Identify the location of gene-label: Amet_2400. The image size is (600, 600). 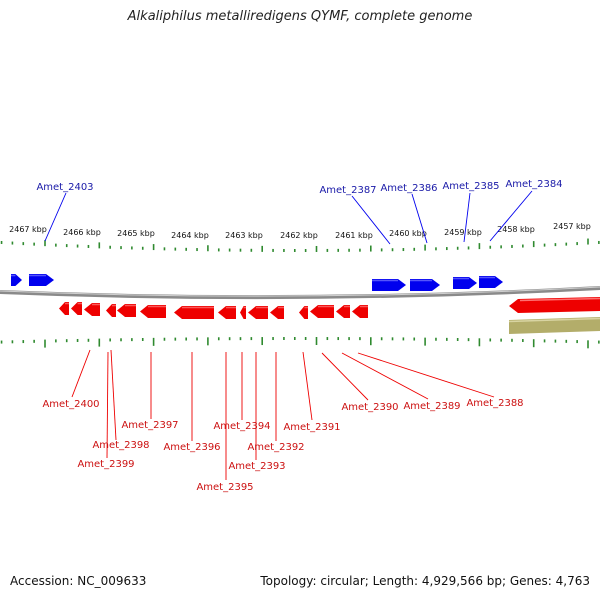
(70, 404).